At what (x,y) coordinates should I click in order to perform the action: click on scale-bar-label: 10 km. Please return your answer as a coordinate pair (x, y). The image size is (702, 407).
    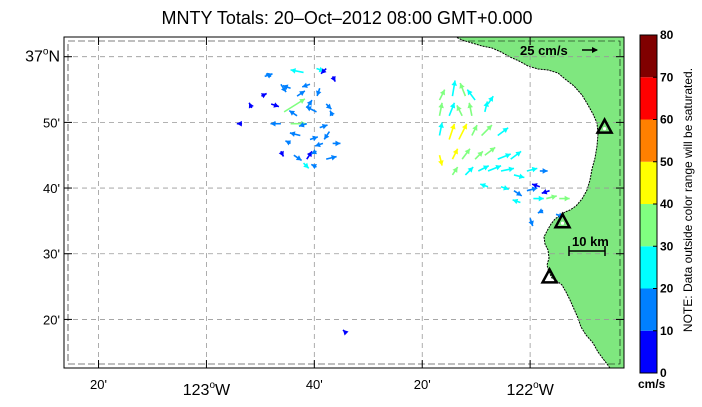
    Looking at the image, I should click on (590, 241).